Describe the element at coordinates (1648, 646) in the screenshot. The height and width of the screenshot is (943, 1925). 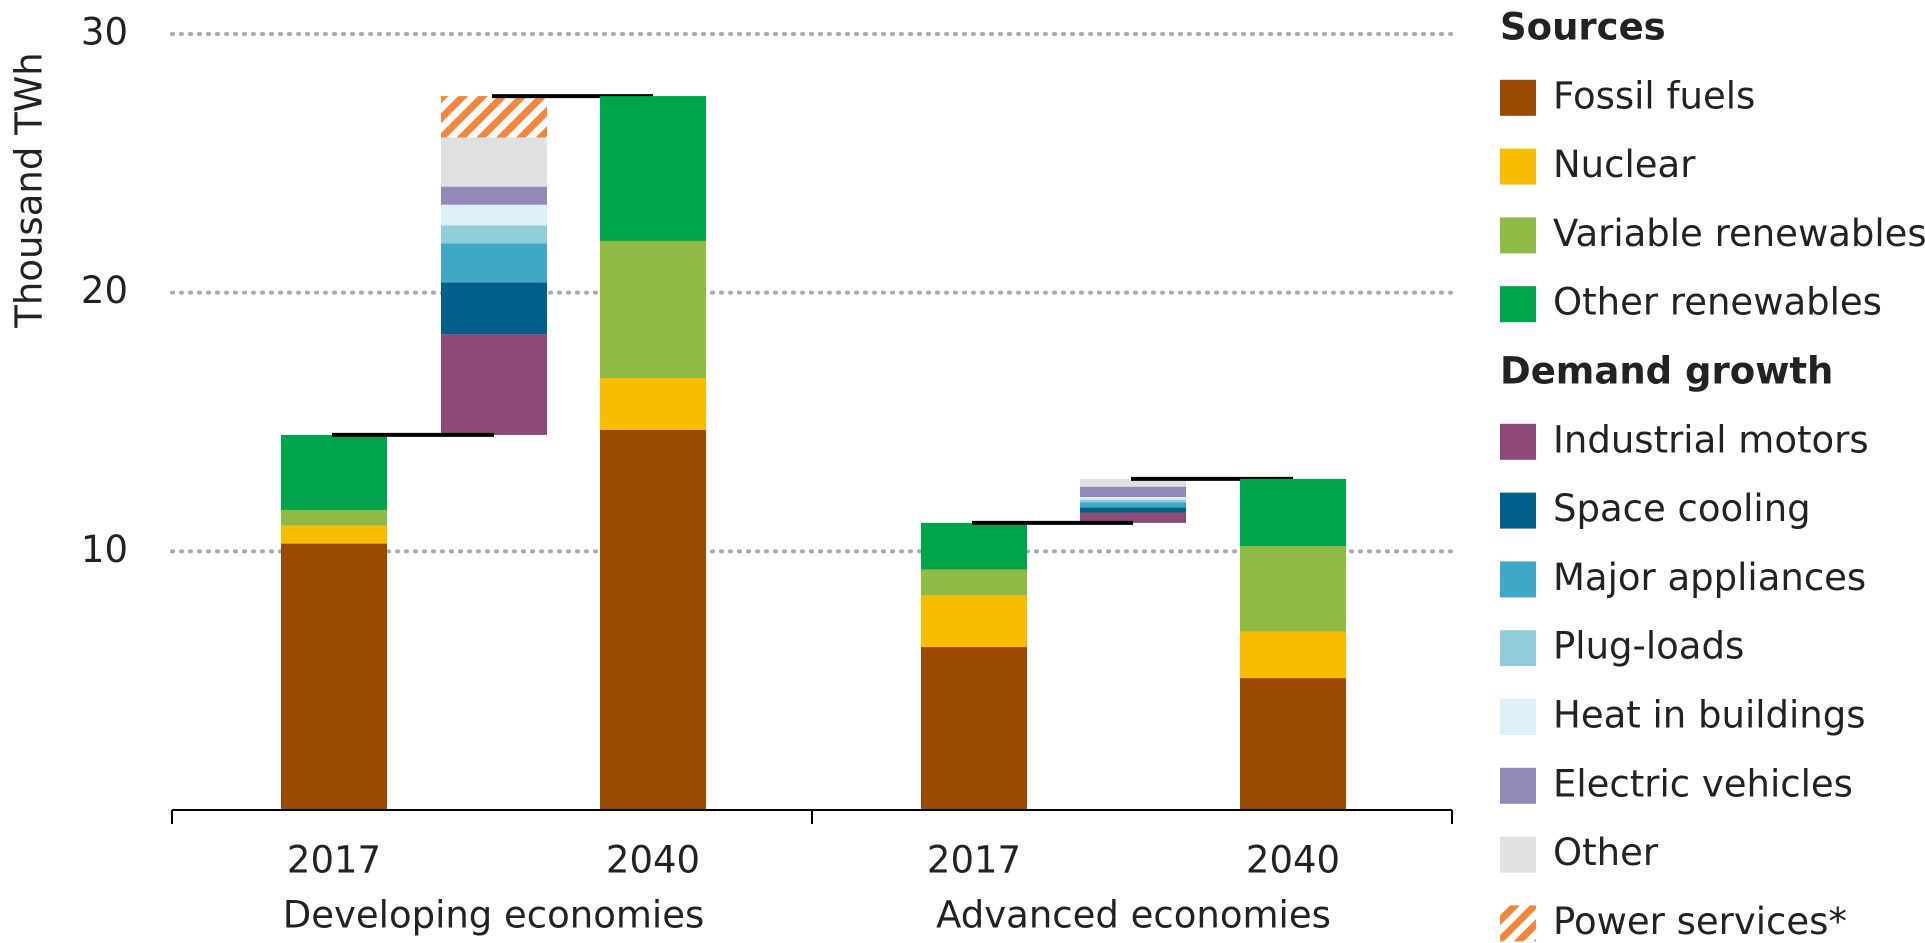
I see `legend-label: Plug-loads` at that location.